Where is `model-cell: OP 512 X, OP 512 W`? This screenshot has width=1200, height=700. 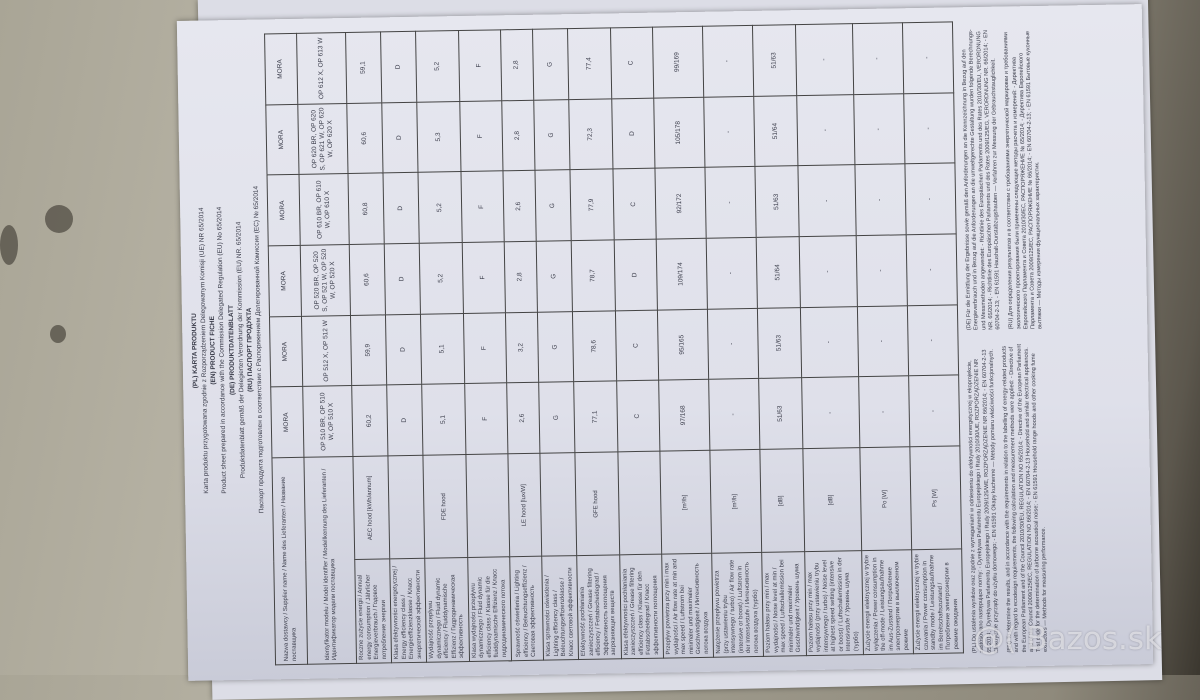 model-cell: OP 512 X, OP 512 W is located at coordinates (326, 351).